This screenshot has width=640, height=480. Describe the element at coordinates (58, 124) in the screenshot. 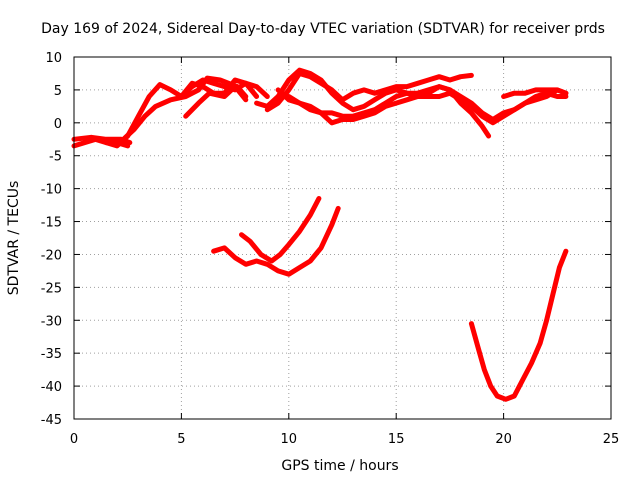

I see `y-tick-label: 0` at that location.